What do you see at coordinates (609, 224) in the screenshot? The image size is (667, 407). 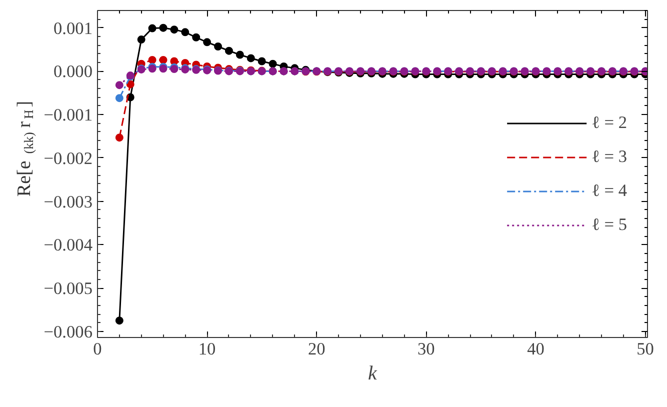 I see `legend-label: ℓ = 5` at bounding box center [609, 224].